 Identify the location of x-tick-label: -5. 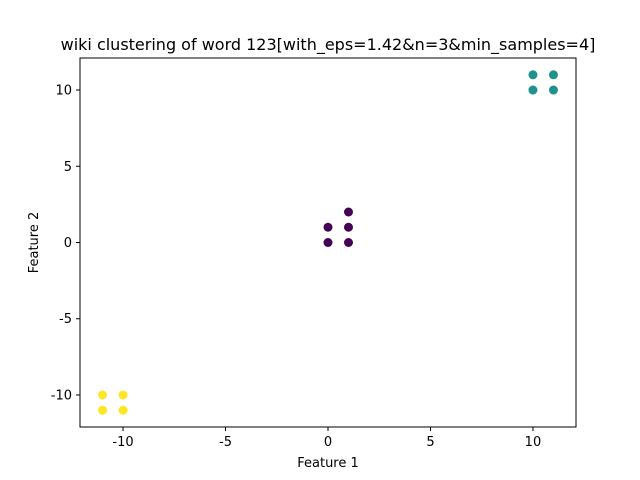
(225, 442).